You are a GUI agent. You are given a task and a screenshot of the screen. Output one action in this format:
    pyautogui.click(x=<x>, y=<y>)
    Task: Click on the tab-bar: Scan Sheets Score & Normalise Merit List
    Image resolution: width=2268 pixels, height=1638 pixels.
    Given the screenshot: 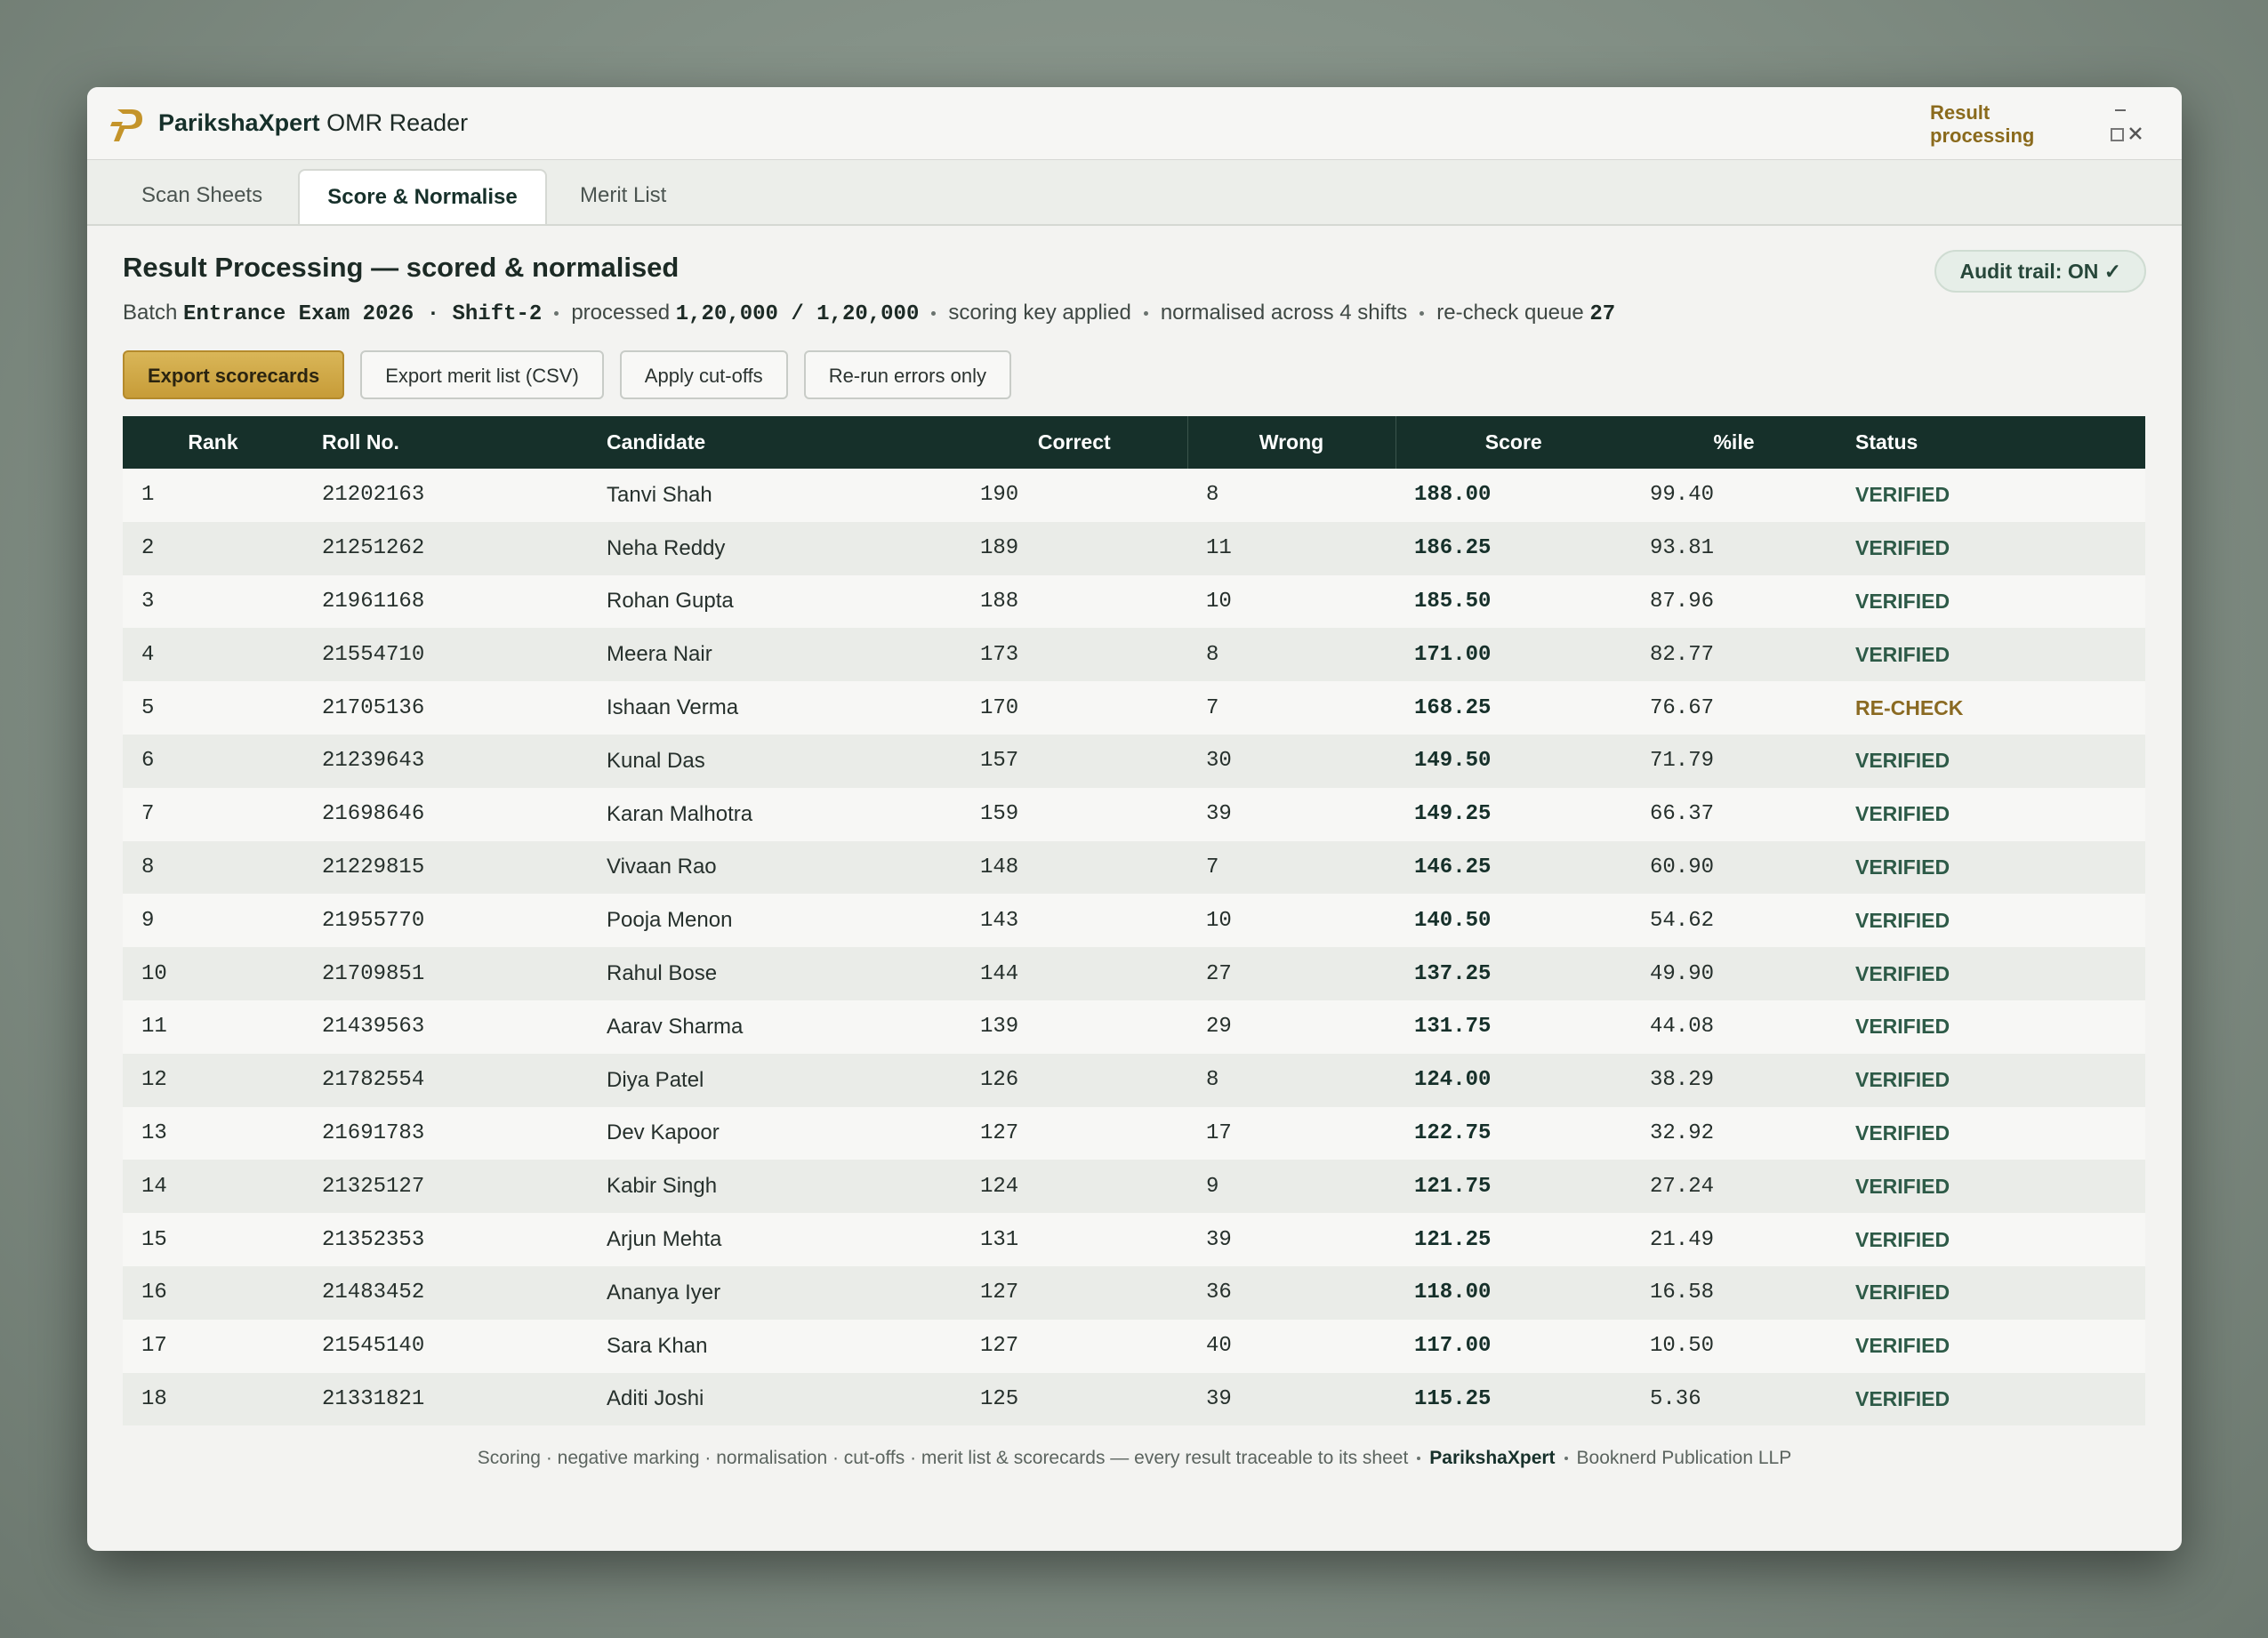 What is the action you would take?
    pyautogui.click(x=1134, y=193)
    